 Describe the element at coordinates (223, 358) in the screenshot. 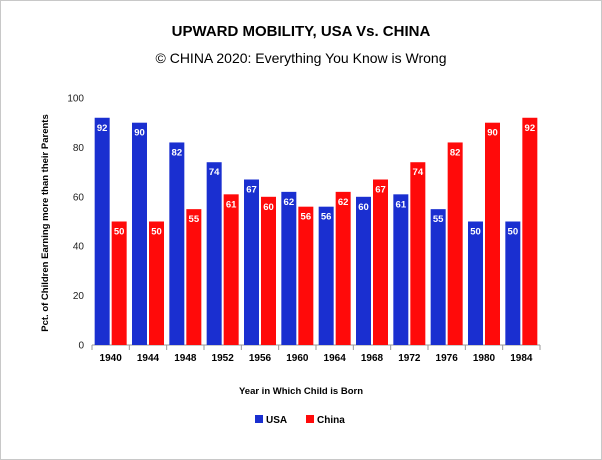

I see `x-tick-label: 1952` at that location.